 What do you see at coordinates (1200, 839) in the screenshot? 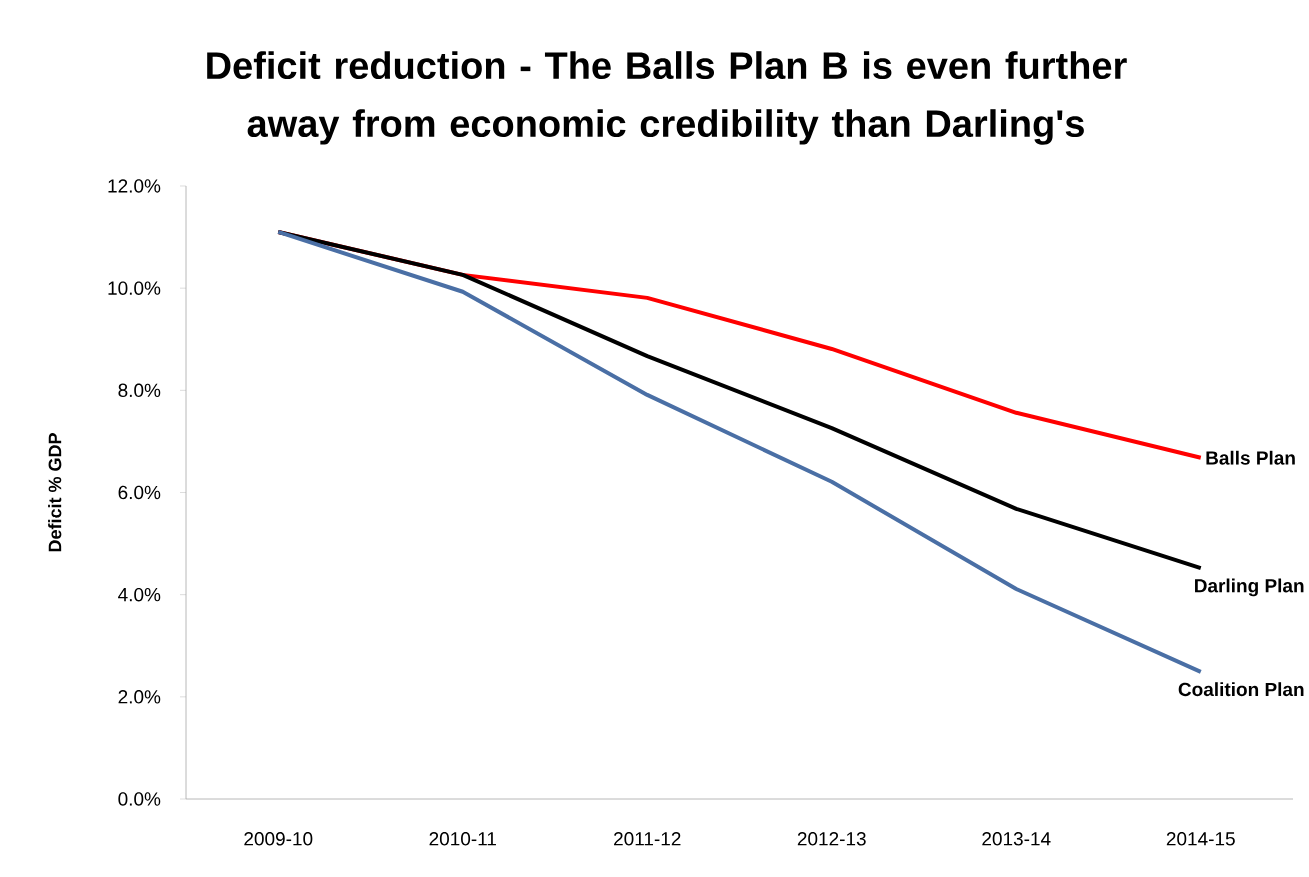
I see `x-tick-label: 2014-15` at bounding box center [1200, 839].